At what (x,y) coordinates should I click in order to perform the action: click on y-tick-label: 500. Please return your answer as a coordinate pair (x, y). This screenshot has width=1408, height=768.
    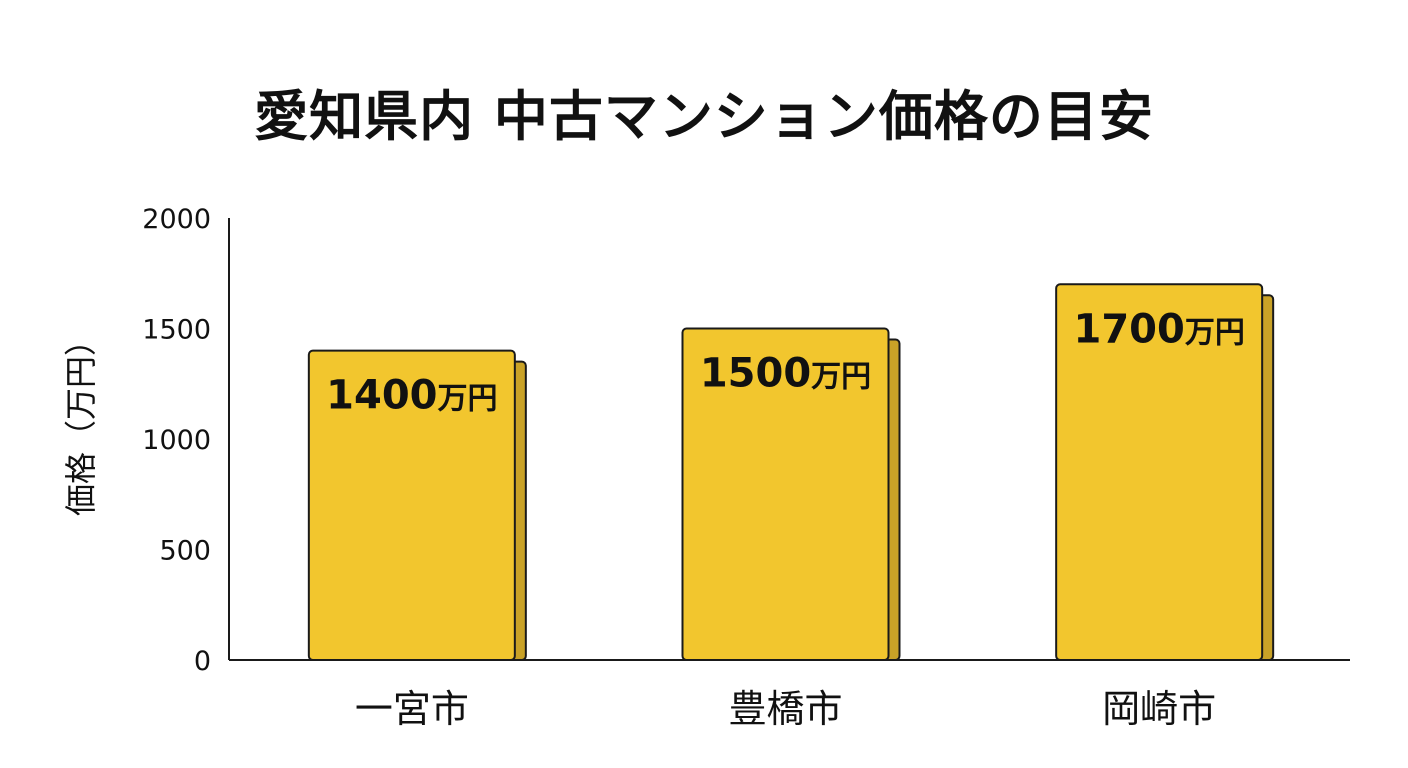
    Looking at the image, I should click on (185, 551).